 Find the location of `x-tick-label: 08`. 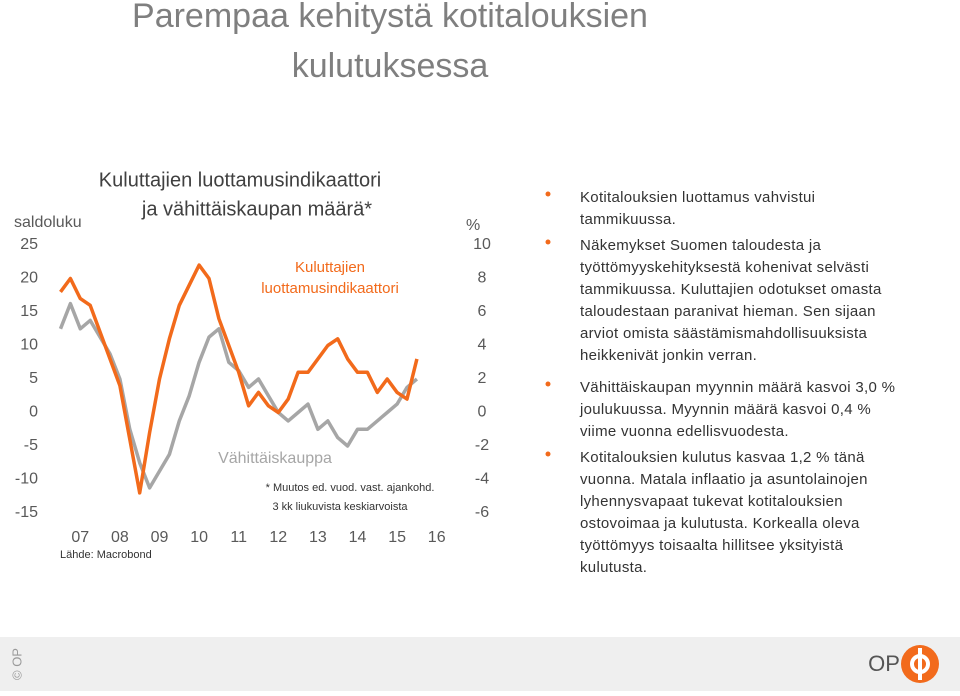

x-tick-label: 08 is located at coordinates (120, 537).